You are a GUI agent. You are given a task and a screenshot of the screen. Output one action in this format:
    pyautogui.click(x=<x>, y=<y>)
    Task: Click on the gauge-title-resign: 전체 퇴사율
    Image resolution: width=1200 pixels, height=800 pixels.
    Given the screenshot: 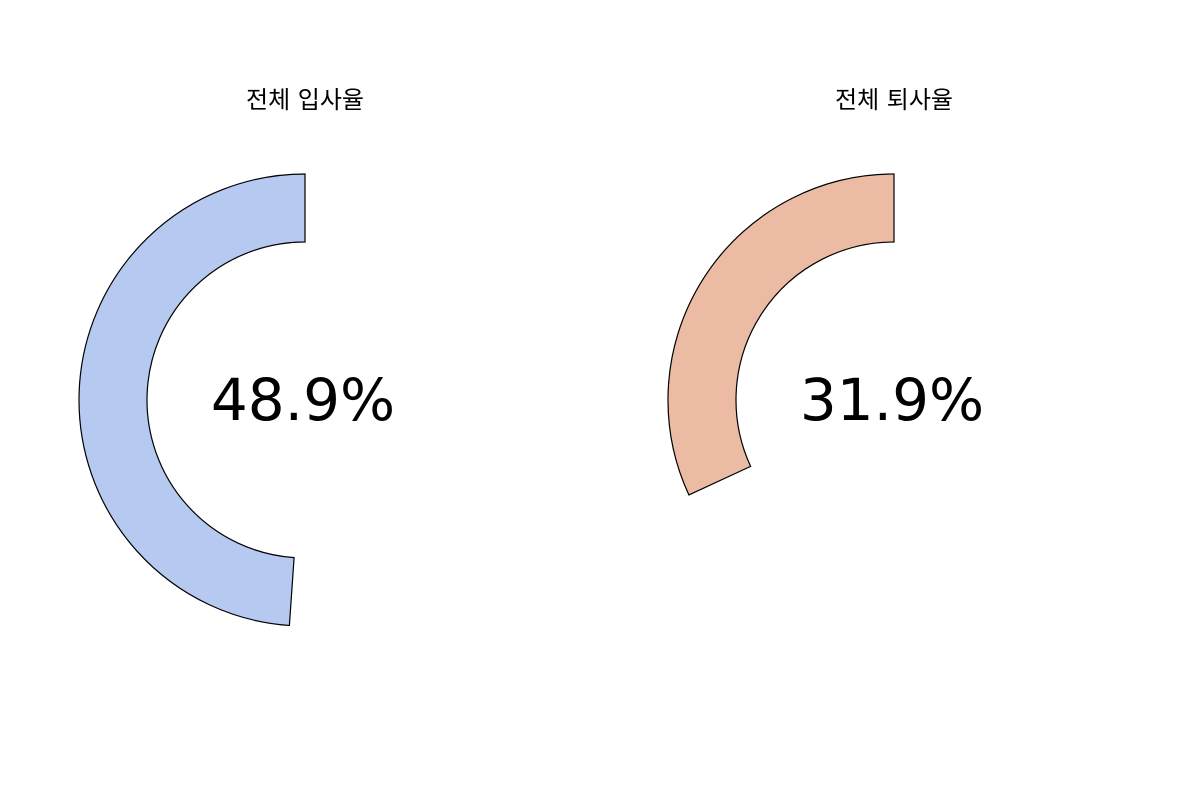 What is the action you would take?
    pyautogui.click(x=894, y=100)
    